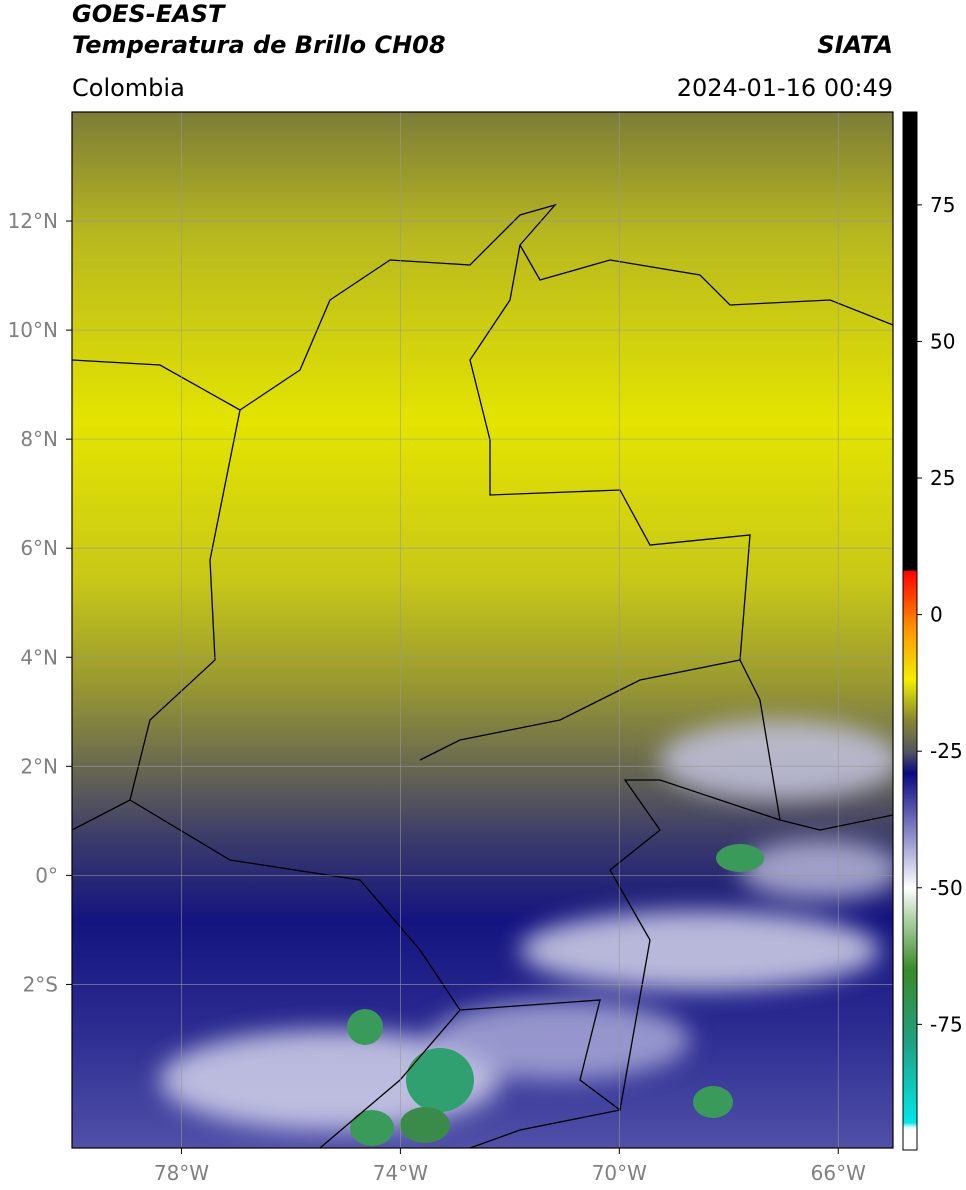 Image resolution: width=966 pixels, height=1190 pixels. What do you see at coordinates (946, 1024) in the screenshot?
I see `colorbar-tick-label: -75` at bounding box center [946, 1024].